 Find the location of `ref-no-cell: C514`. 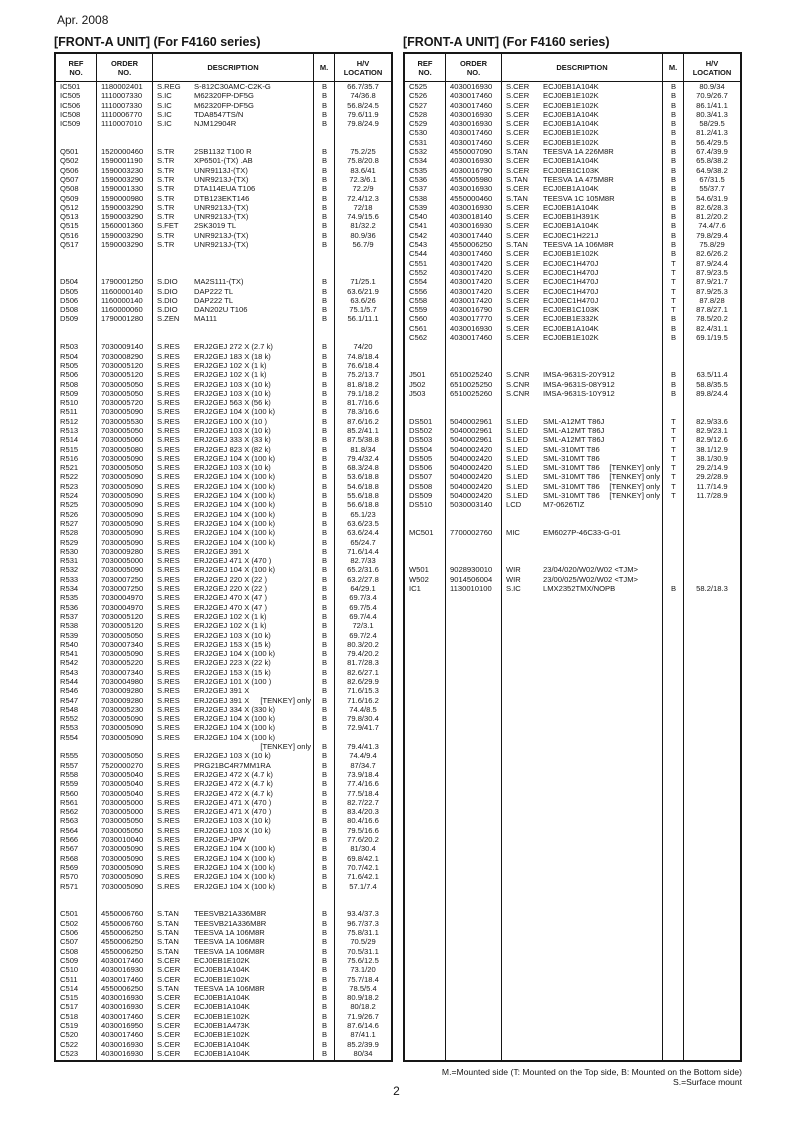

ref-no-cell: C514 is located at coordinates (69, 988).